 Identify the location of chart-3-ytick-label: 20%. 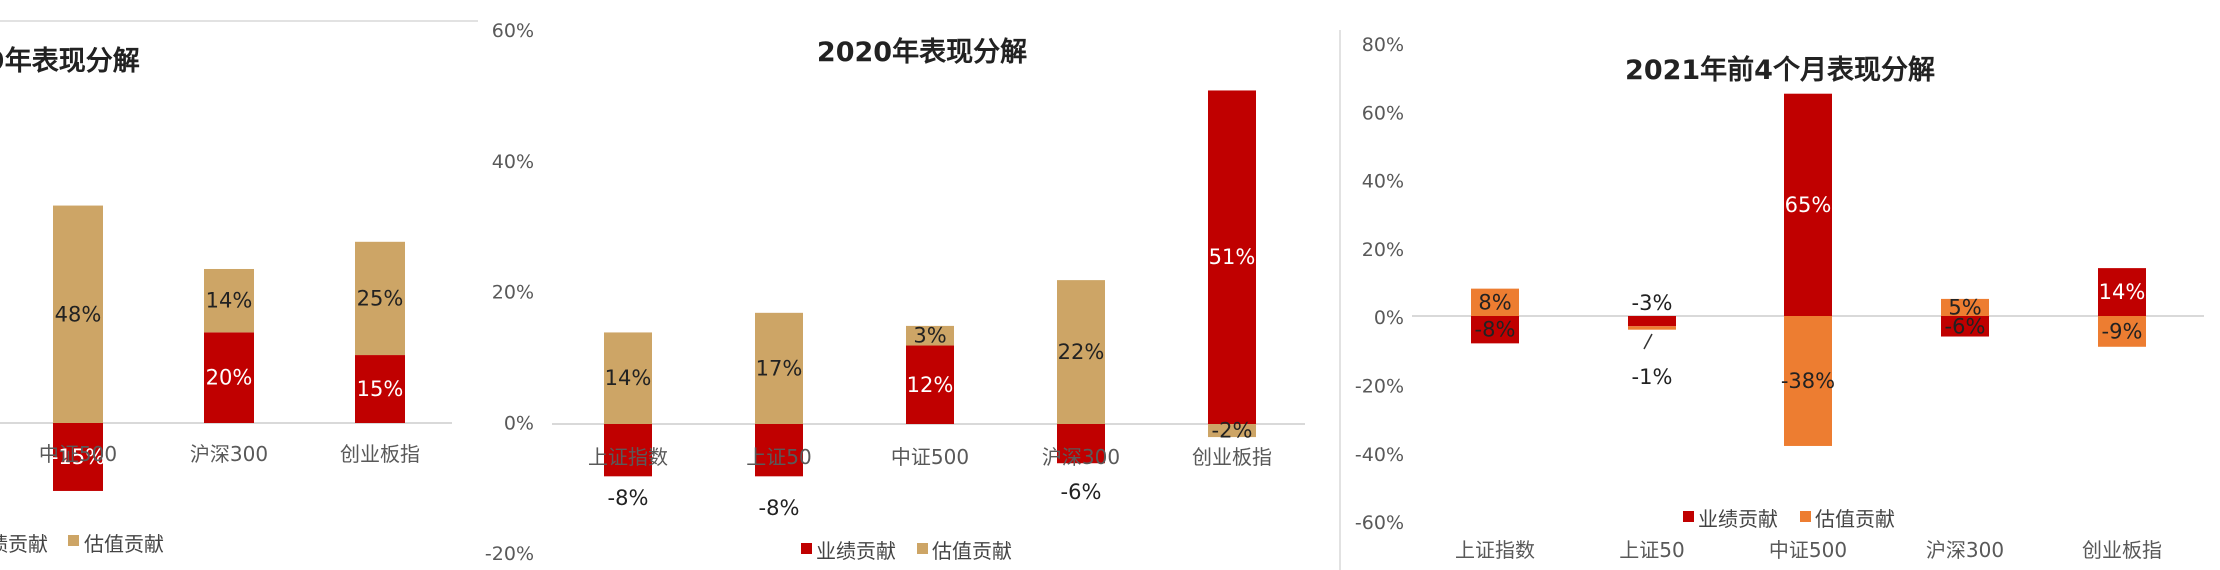
(1383, 250).